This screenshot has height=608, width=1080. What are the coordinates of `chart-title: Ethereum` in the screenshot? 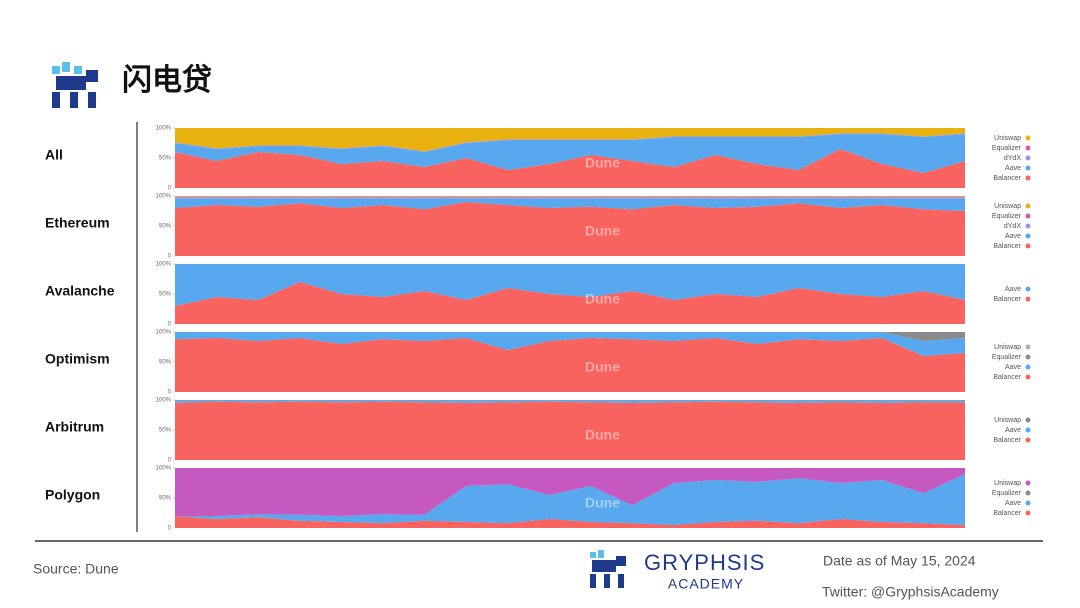 It's located at (77, 223).